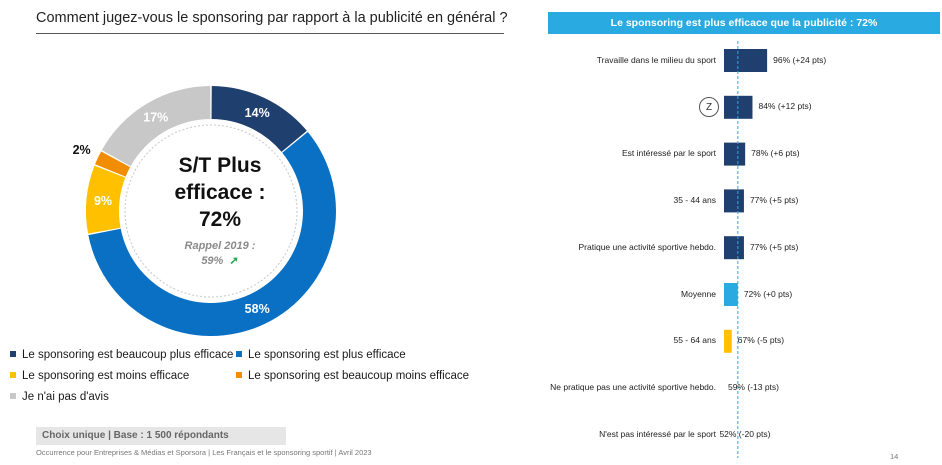 This screenshot has height=465, width=942. What do you see at coordinates (220, 165) in the screenshot?
I see `center-line-1: S/T Plus` at bounding box center [220, 165].